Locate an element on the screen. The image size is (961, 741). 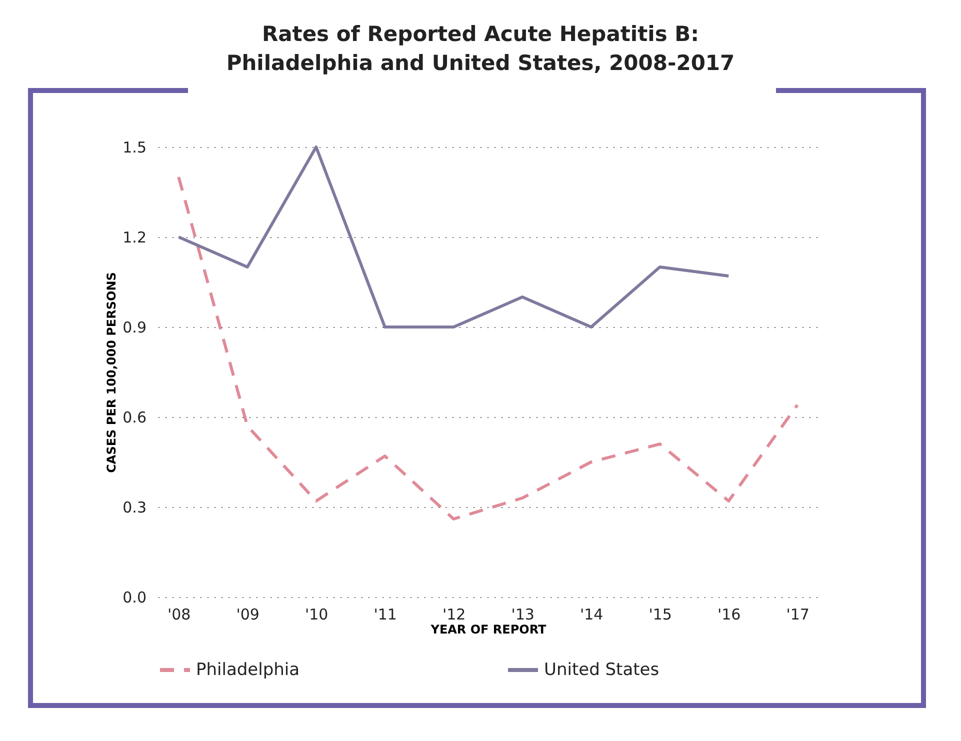
y-tick-label: 1.2 is located at coordinates (134, 237).